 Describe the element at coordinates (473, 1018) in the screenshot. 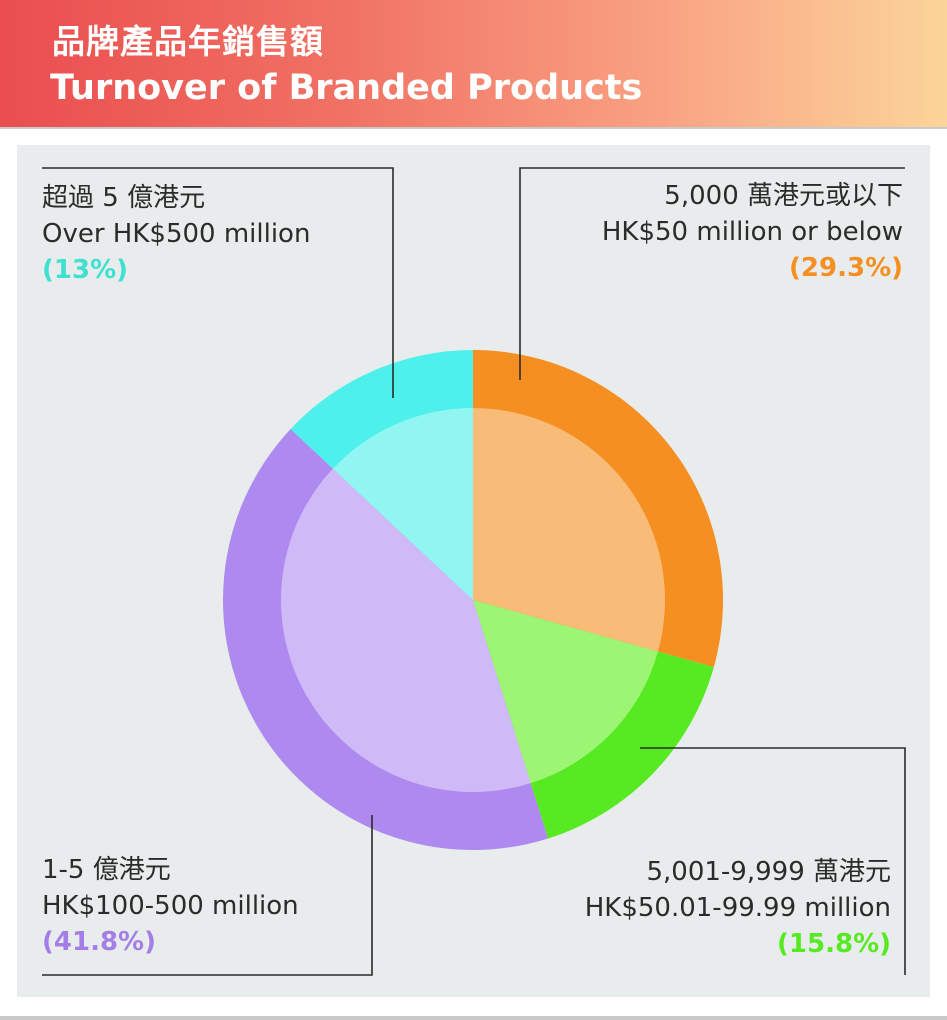

I see `bottom-divider` at that location.